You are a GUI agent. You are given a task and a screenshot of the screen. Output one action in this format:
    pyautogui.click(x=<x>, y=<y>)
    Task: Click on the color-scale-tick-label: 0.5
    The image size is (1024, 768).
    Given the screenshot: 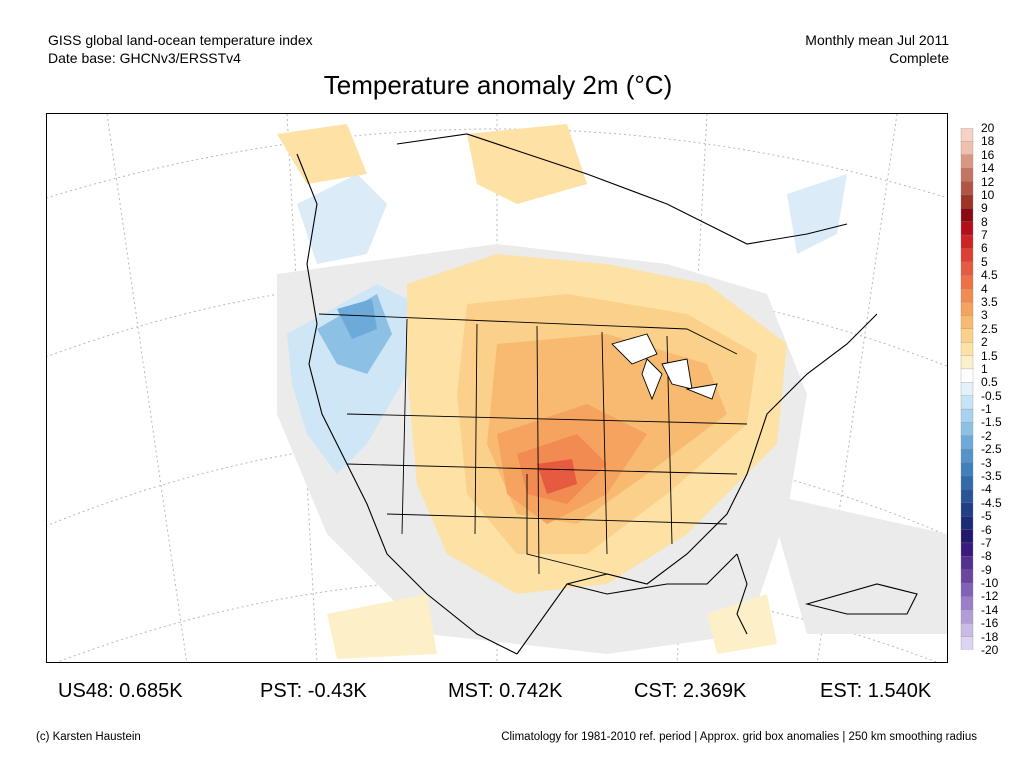 What is the action you would take?
    pyautogui.click(x=989, y=382)
    